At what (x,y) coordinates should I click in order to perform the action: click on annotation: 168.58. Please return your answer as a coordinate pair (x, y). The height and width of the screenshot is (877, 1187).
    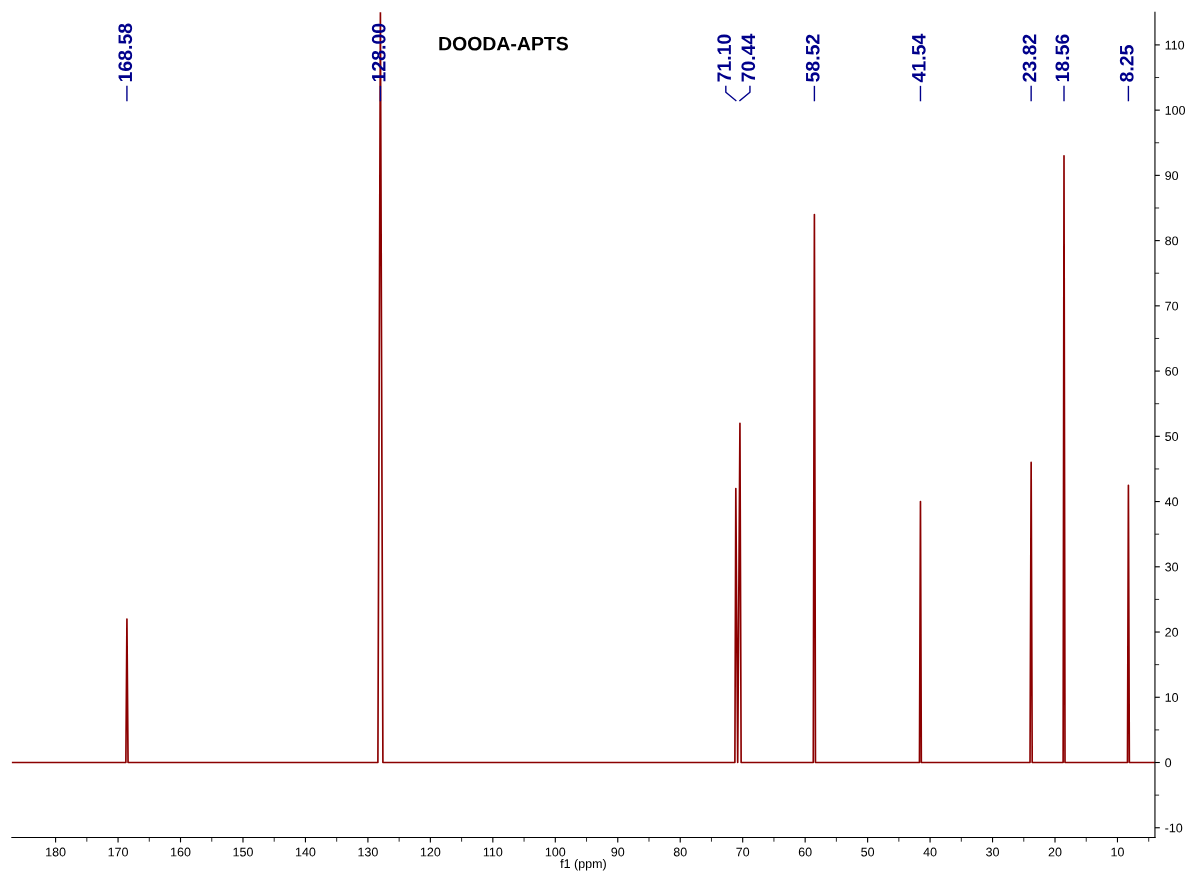
    Looking at the image, I should click on (125, 52).